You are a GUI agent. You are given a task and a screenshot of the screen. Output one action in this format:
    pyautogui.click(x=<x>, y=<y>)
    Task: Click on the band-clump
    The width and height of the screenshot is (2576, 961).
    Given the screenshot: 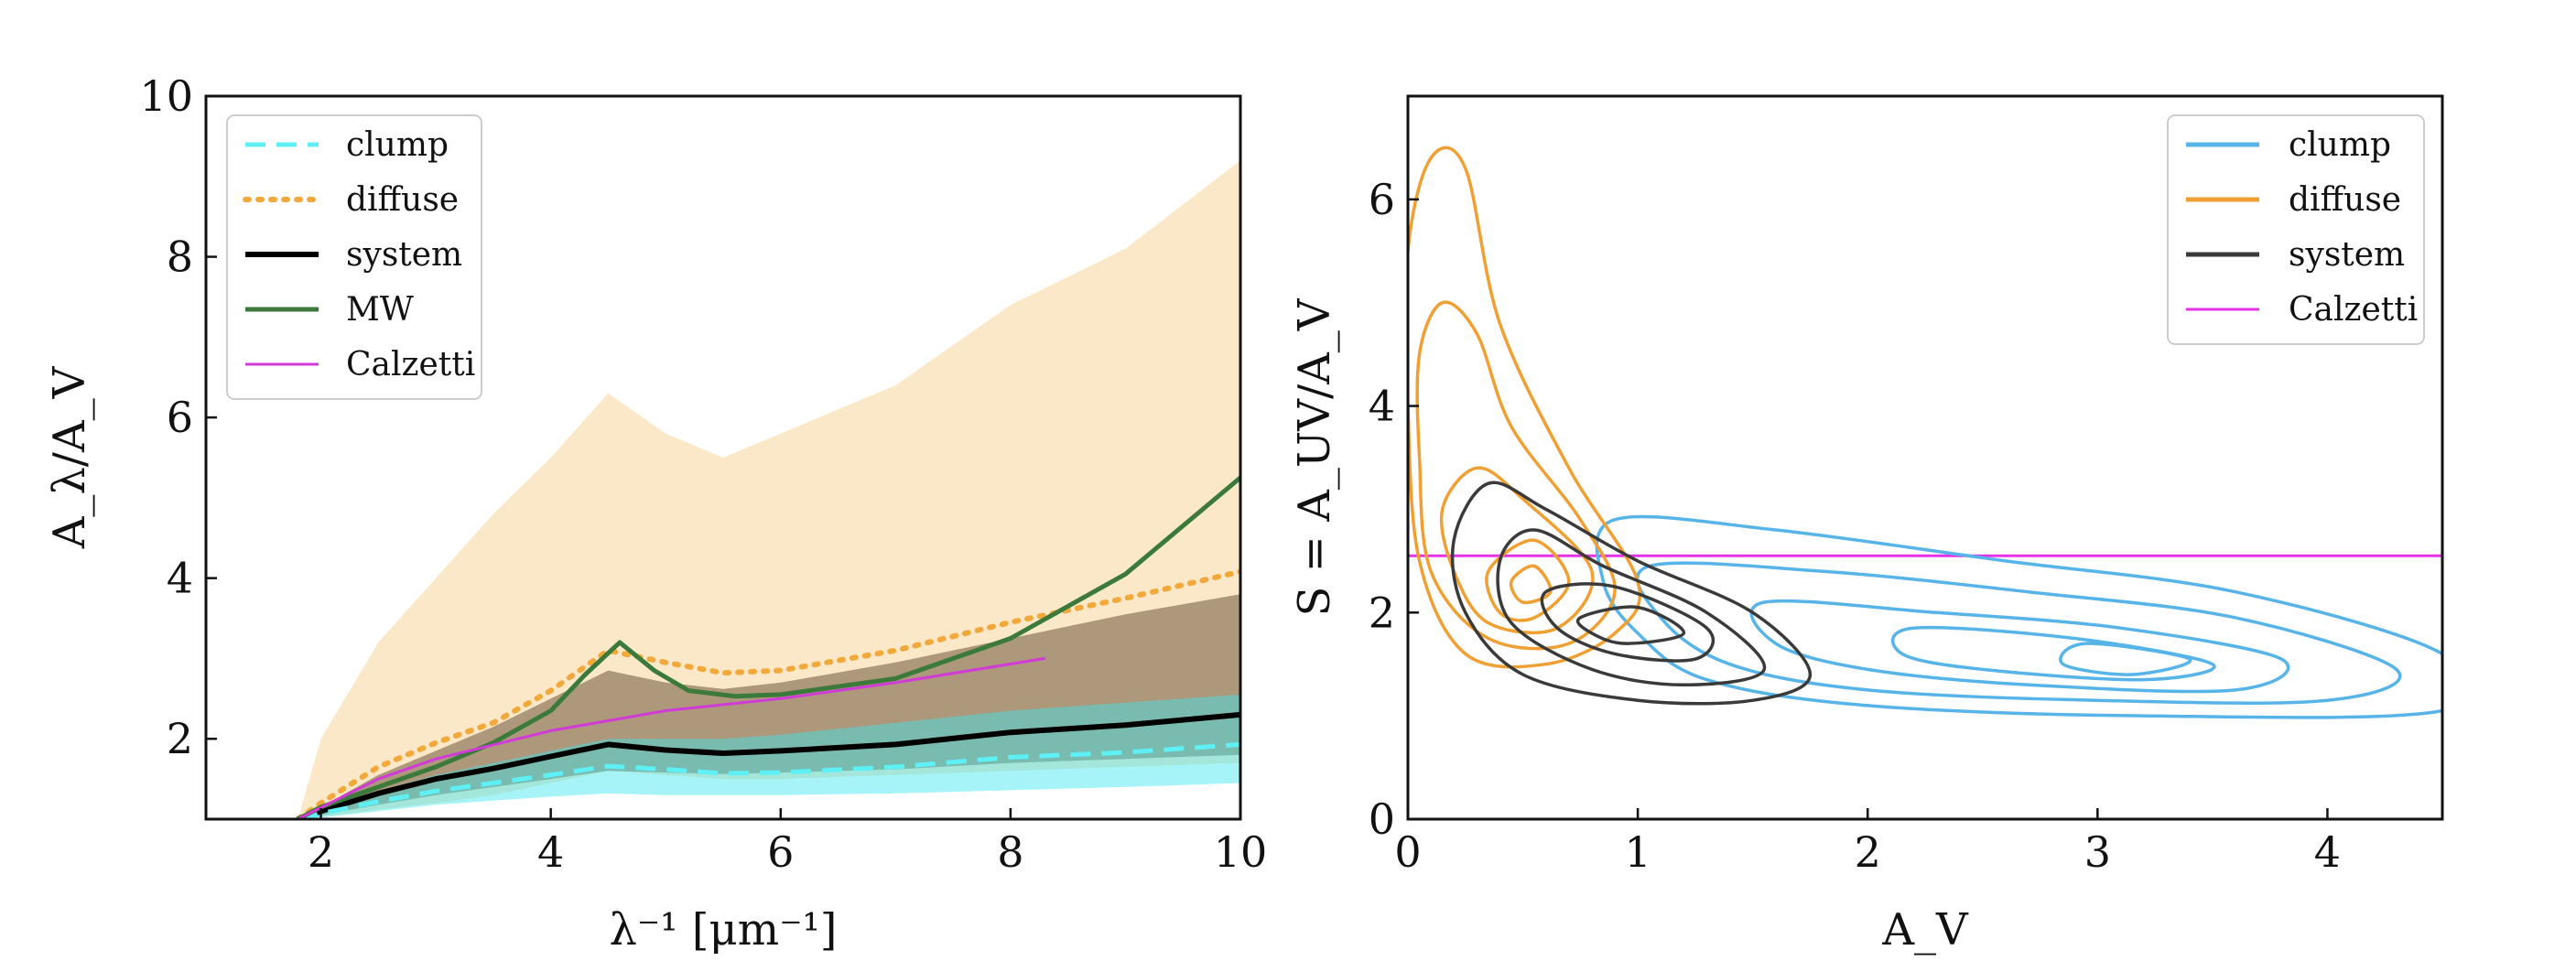 What is the action you would take?
    pyautogui.click(x=769, y=756)
    